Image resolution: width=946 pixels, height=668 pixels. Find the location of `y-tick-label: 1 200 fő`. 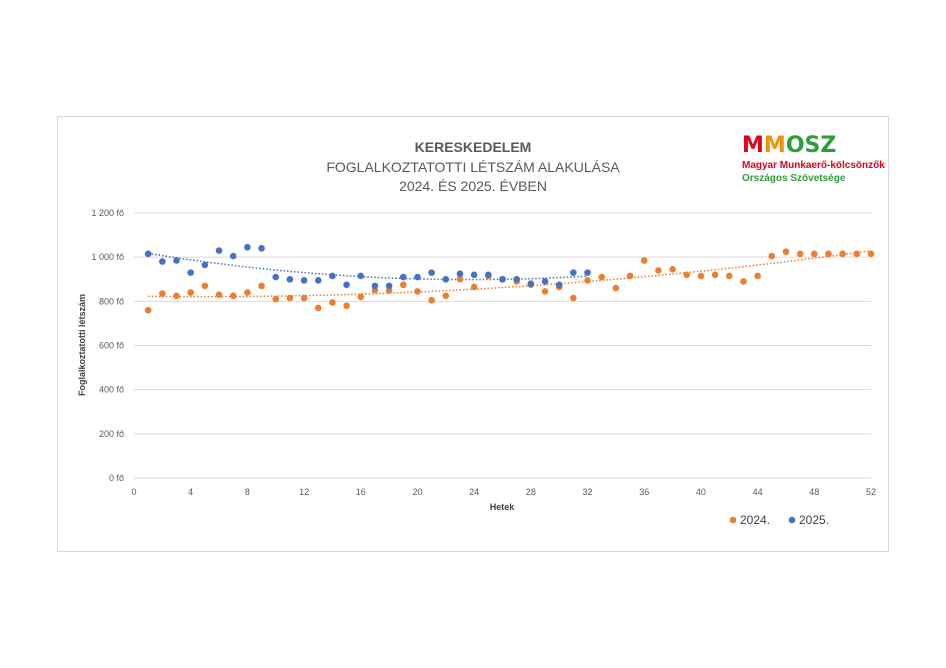

y-tick-label: 1 200 fő is located at coordinates (107, 213).